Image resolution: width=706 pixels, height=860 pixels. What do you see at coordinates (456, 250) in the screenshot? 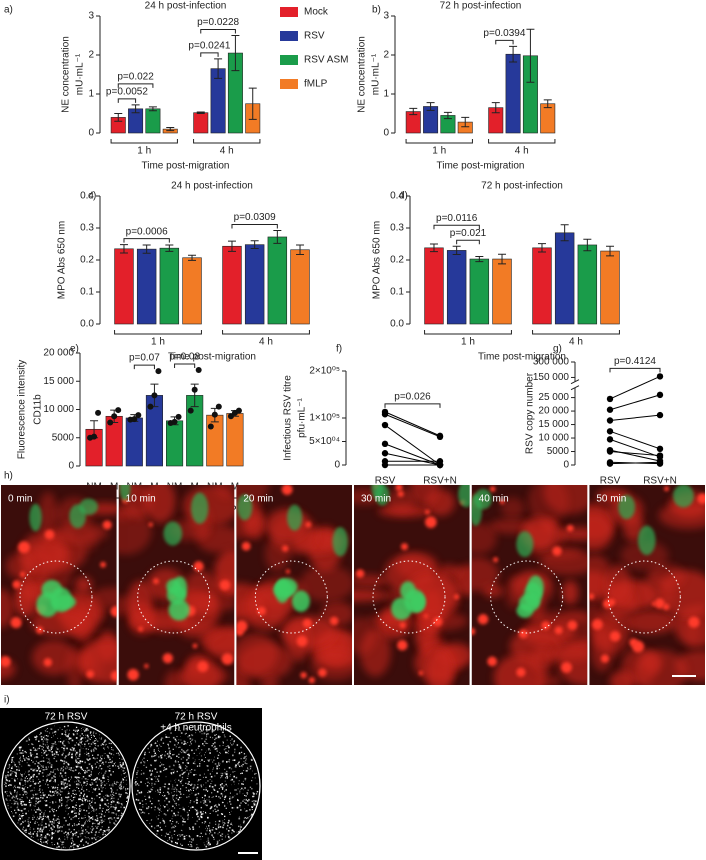
I see `error-bar` at bounding box center [456, 250].